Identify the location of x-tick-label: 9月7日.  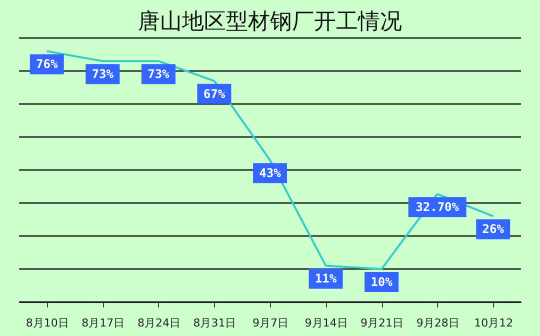
(270, 323).